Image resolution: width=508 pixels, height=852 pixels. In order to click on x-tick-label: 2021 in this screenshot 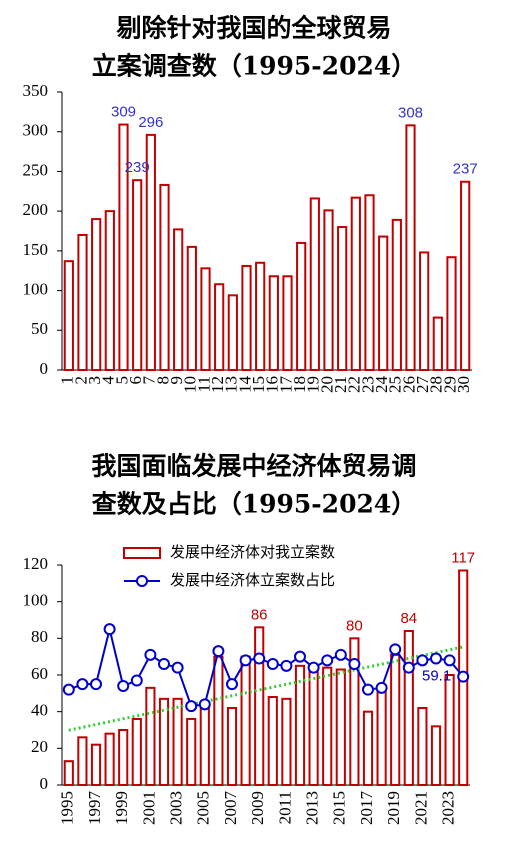, I will do `click(420, 808)`.